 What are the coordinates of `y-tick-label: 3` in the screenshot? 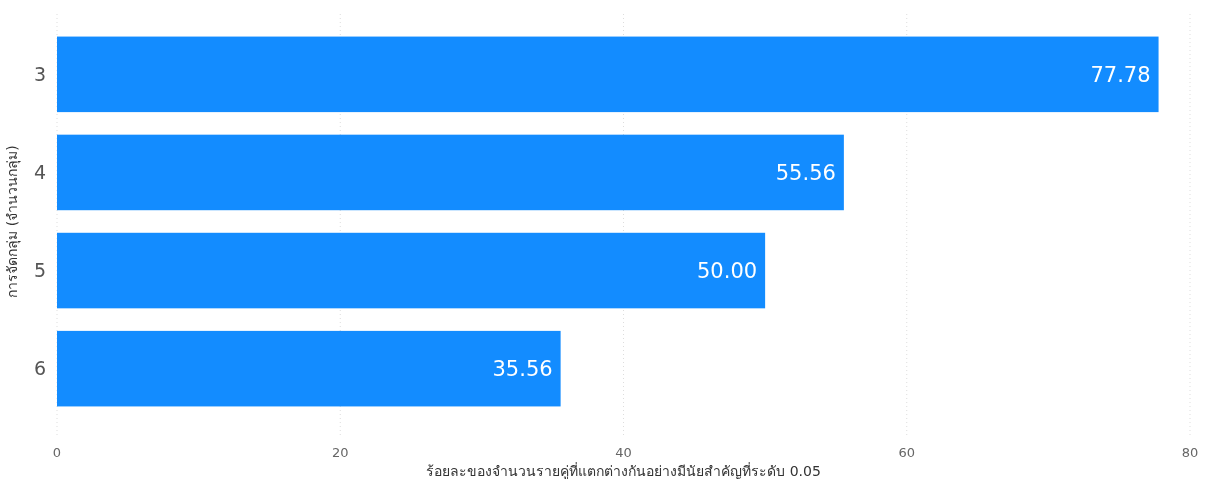 It's located at (39, 73).